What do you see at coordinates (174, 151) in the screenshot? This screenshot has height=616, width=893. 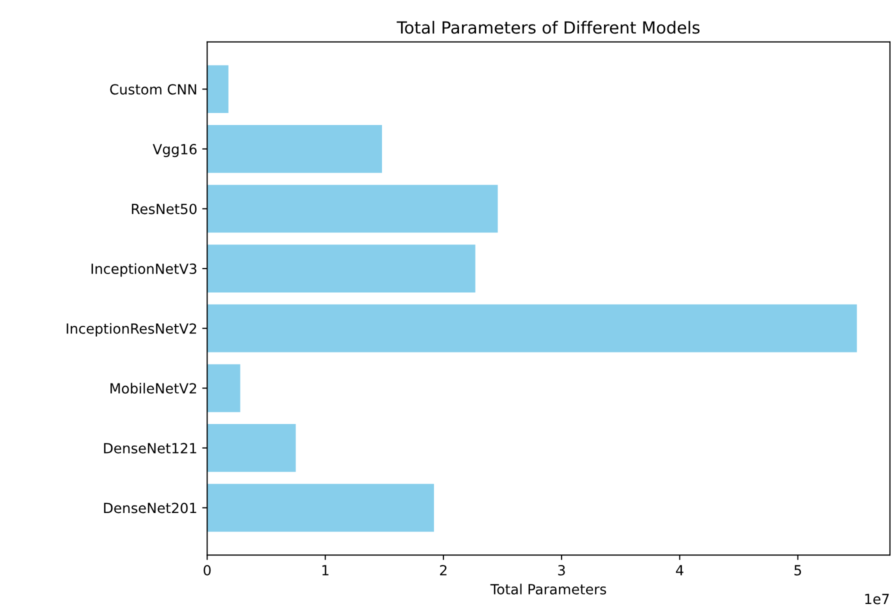 I see `y-tick-label: Vgg16` at bounding box center [174, 151].